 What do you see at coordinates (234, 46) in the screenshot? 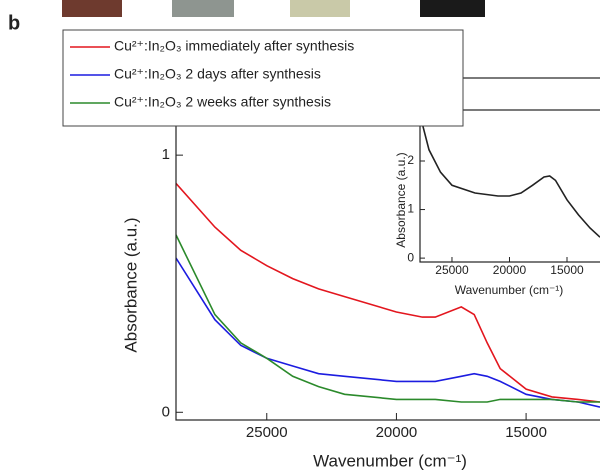
I see `legend-label: Cu²⁺:In₂O₃ immediately after synthesis` at bounding box center [234, 46].